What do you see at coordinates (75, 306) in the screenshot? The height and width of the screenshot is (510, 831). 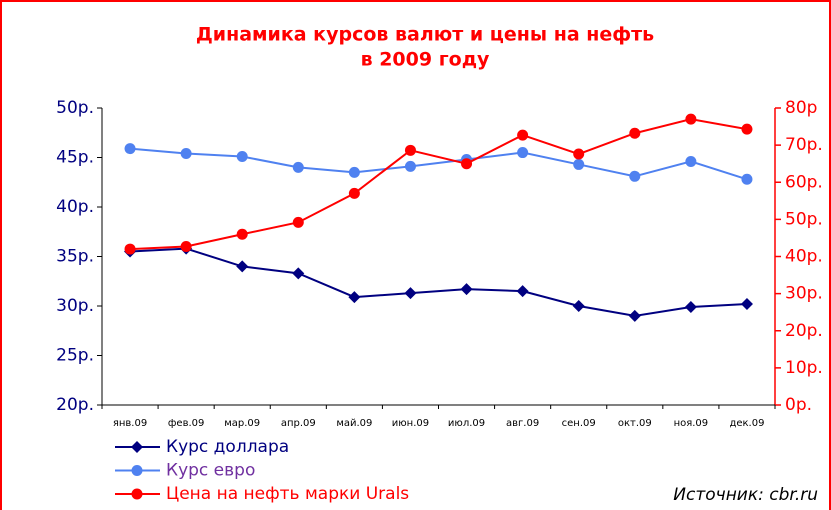 I see `y-tick-label: 30р.` at bounding box center [75, 306].